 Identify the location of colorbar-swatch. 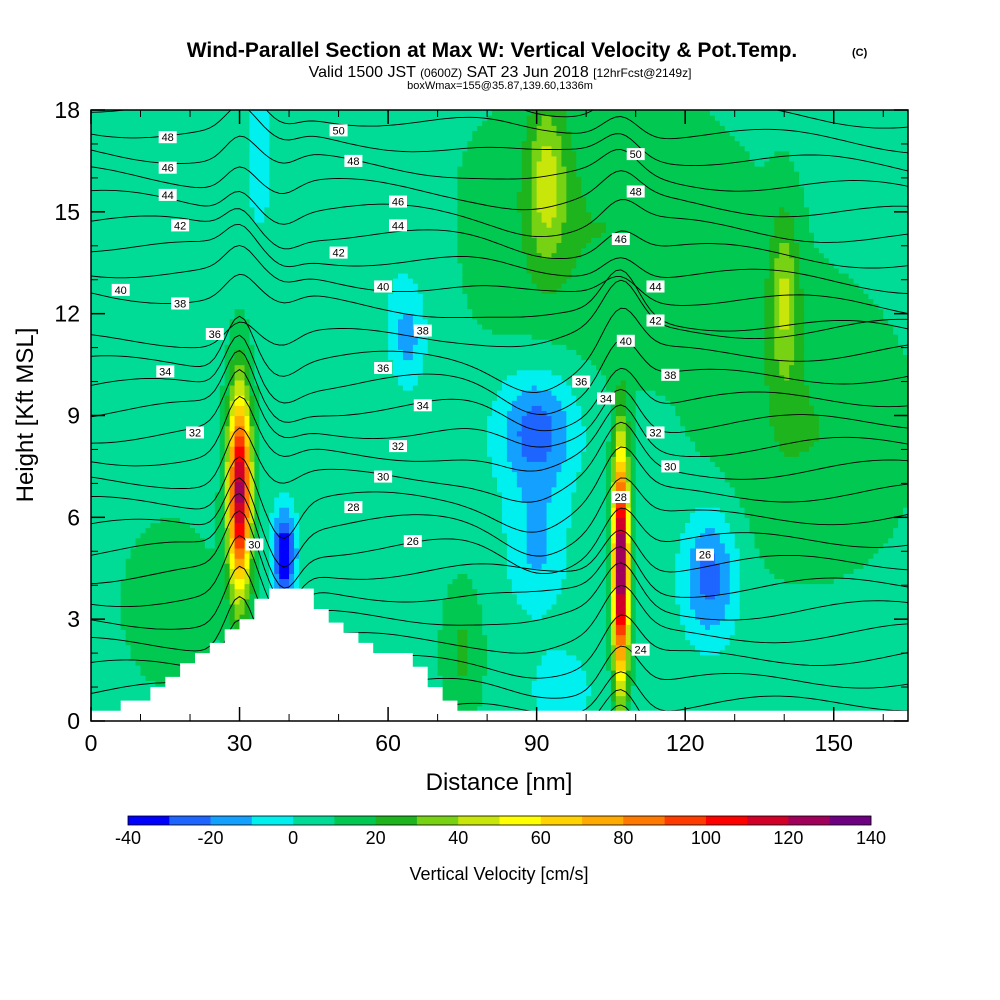
(726, 820).